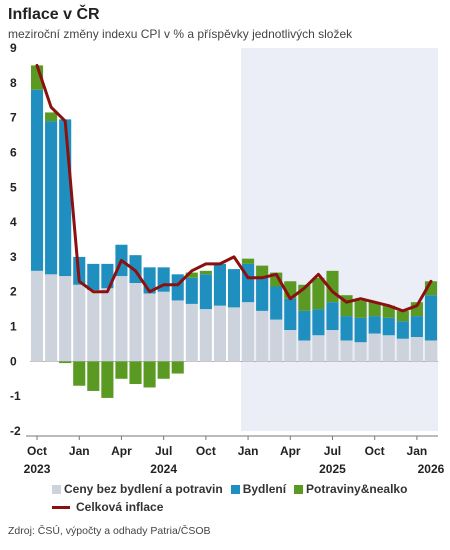  Describe the element at coordinates (15, 431) in the screenshot. I see `y-tick-label: -2` at that location.